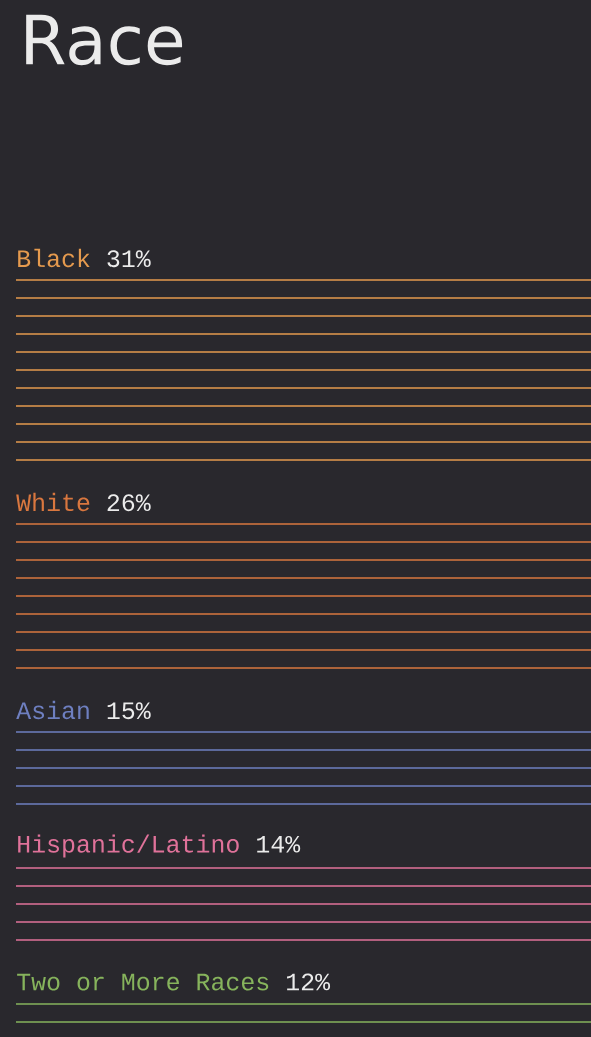 This screenshot has height=1037, width=591. Describe the element at coordinates (52, 710) in the screenshot. I see `category-label: Asian` at that location.